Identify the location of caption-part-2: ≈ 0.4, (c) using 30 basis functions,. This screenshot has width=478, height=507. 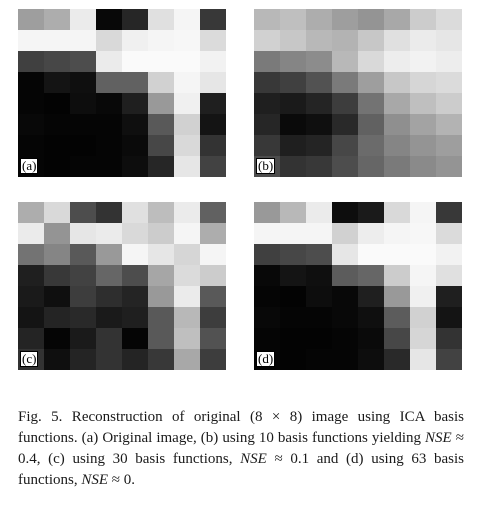
(241, 448).